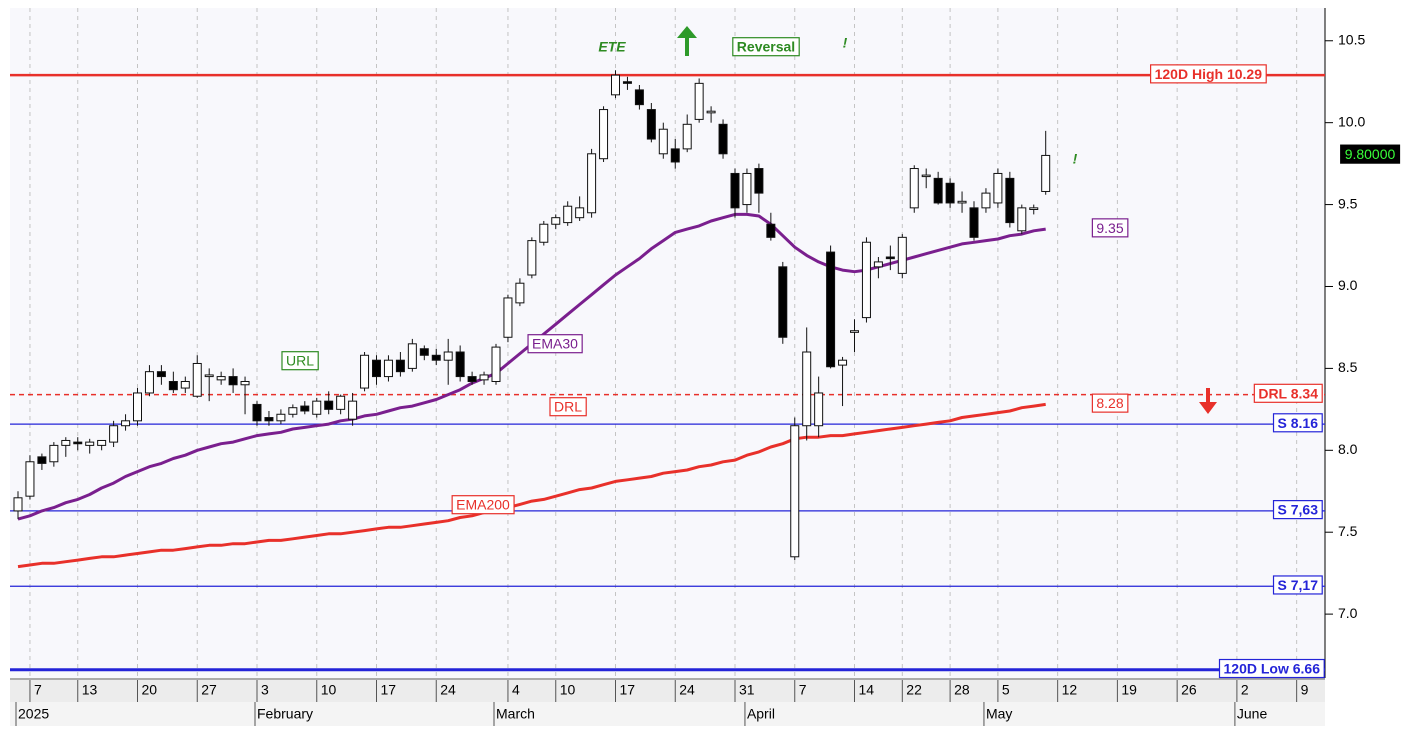 This screenshot has width=1412, height=740. I want to click on x-tick-label: 19, so click(1129, 690).